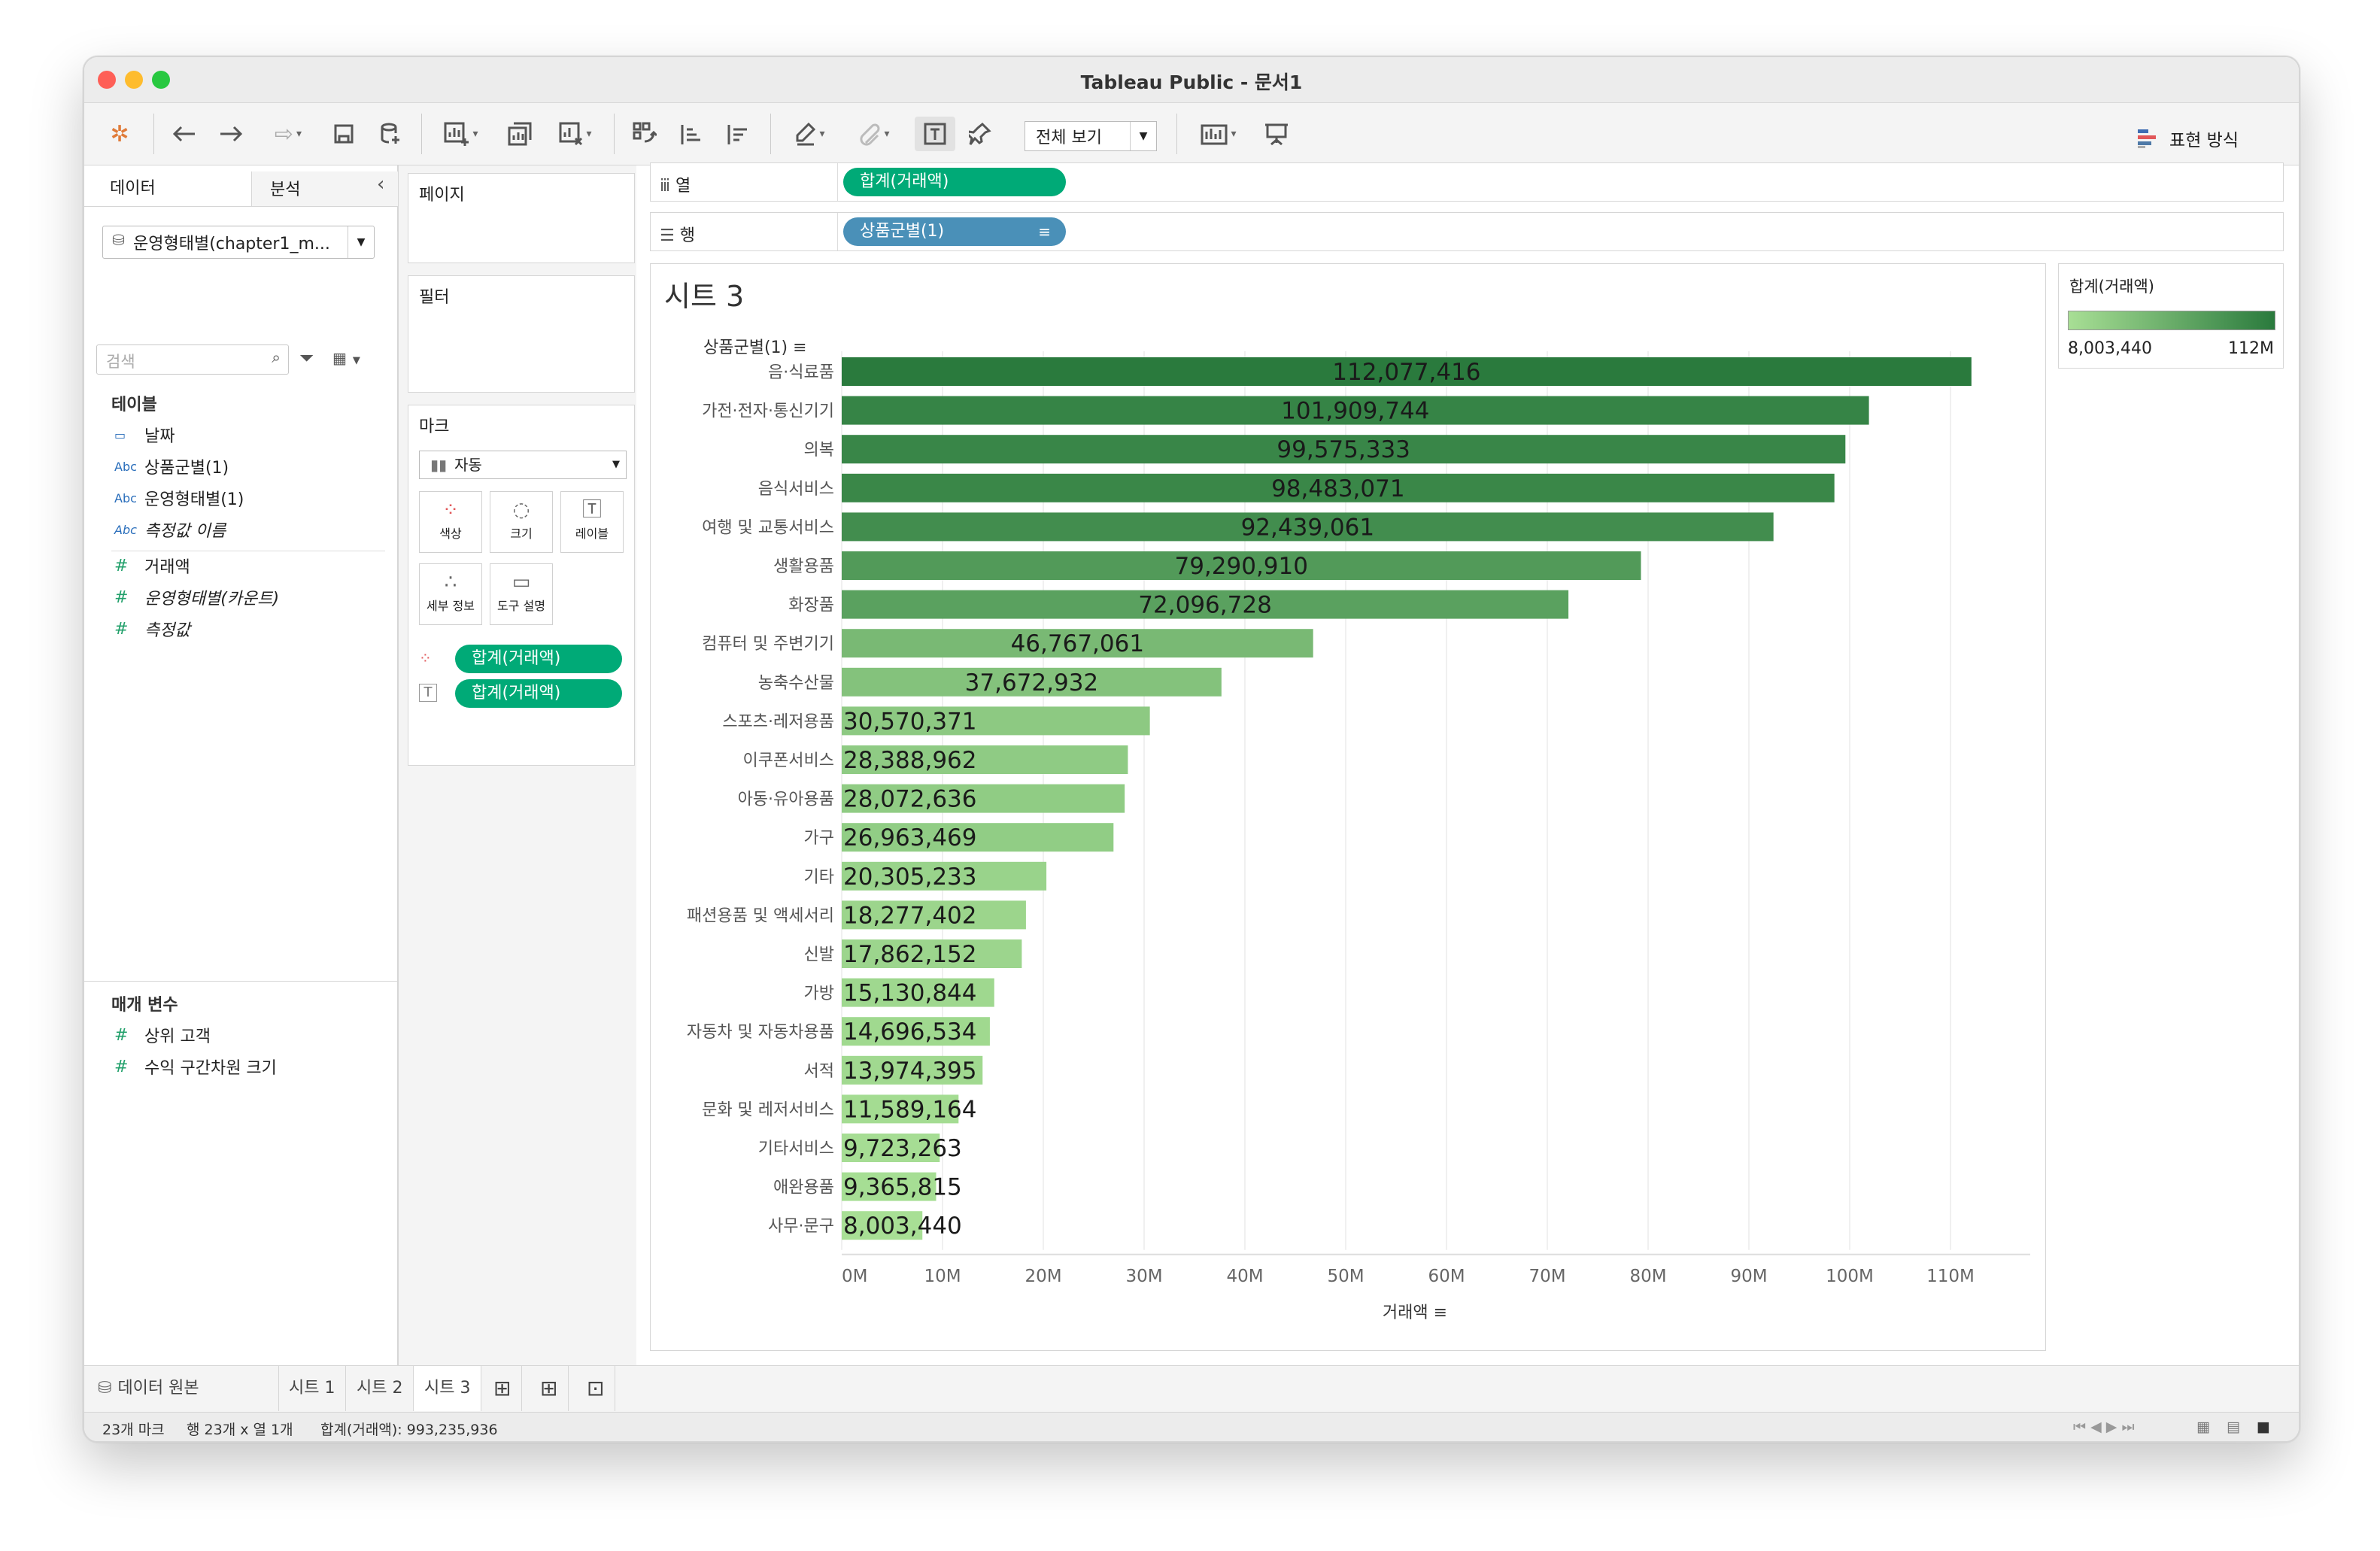 The image size is (2380, 1551). What do you see at coordinates (1091, 136) in the screenshot?
I see `fit-view-select: 전체 보기 ▼` at bounding box center [1091, 136].